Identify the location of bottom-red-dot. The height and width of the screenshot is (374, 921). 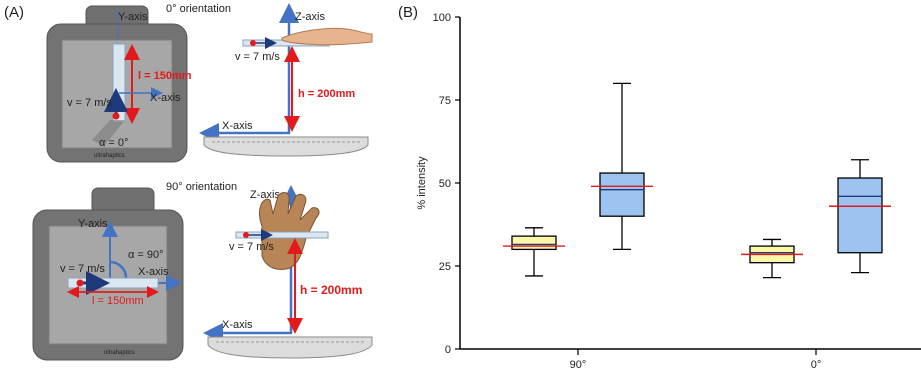
(80, 283).